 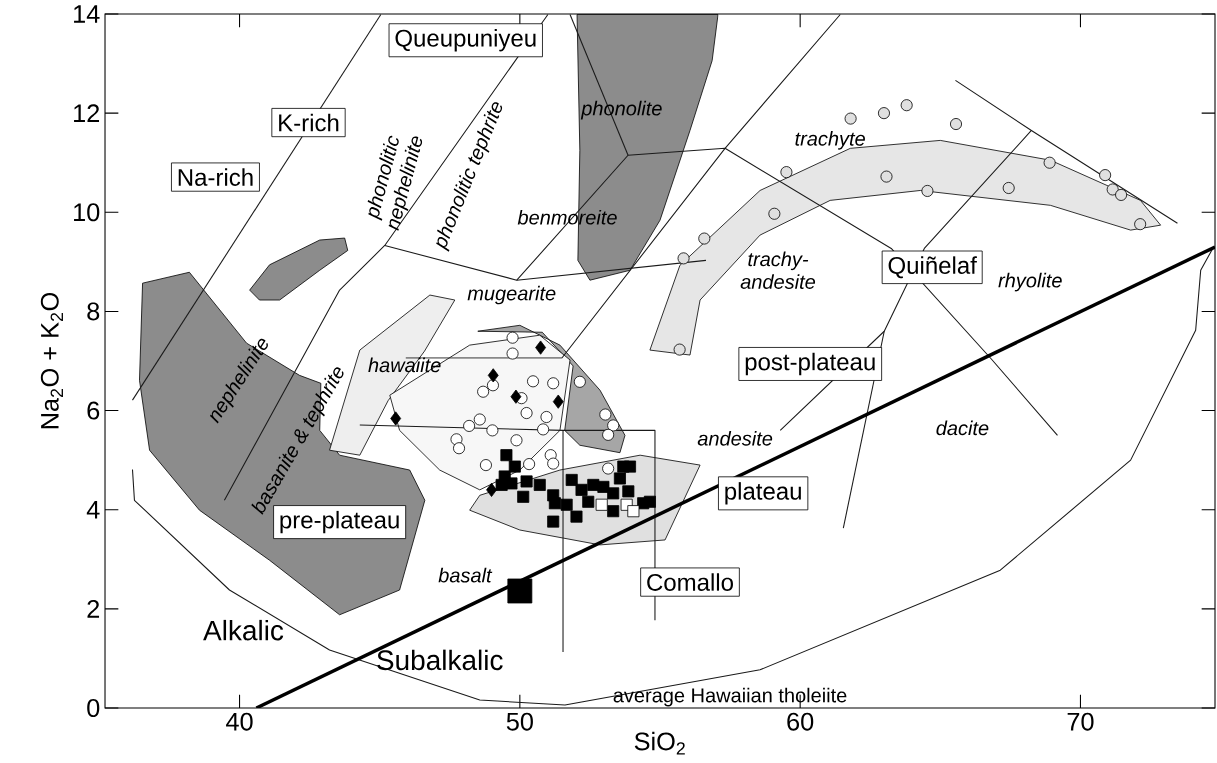 I want to click on y-tick-label: 14, so click(x=87, y=14).